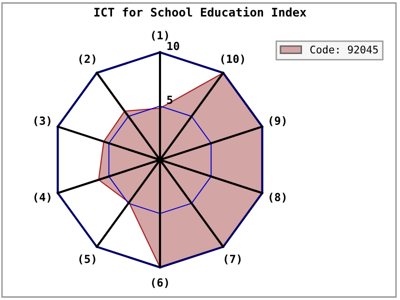 The image size is (400, 300). What do you see at coordinates (87, 259) in the screenshot?
I see `spoke-label: (5)` at bounding box center [87, 259].